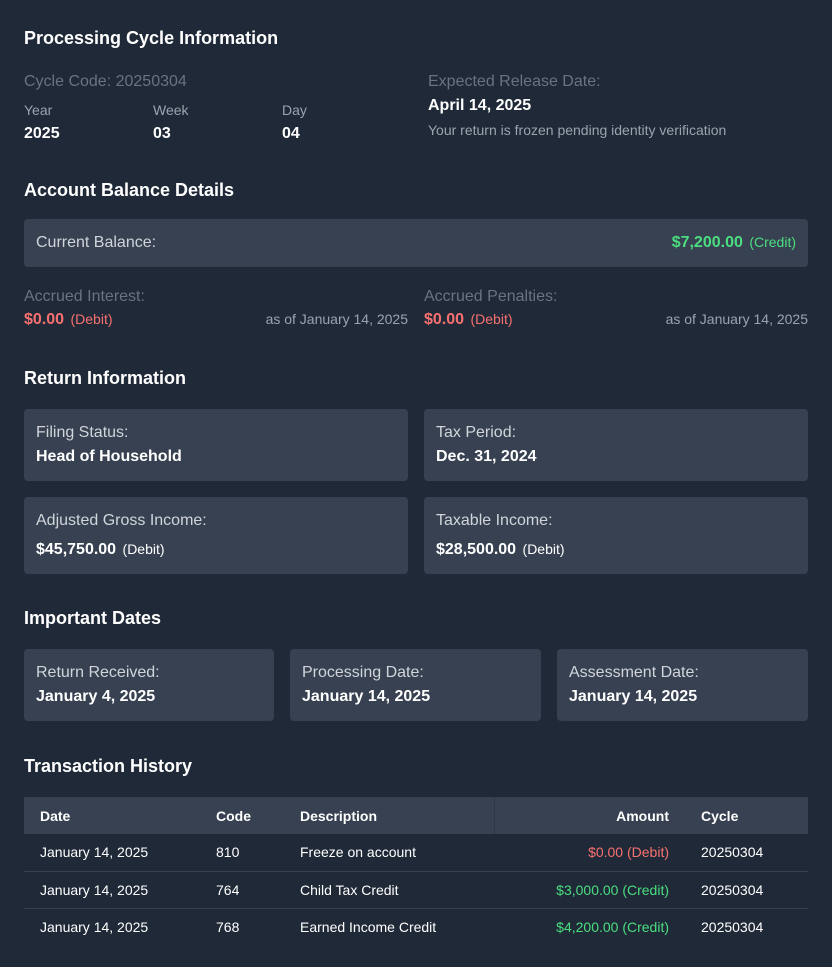 The image size is (832, 967). I want to click on filing-status-value: Head of Household, so click(109, 456).